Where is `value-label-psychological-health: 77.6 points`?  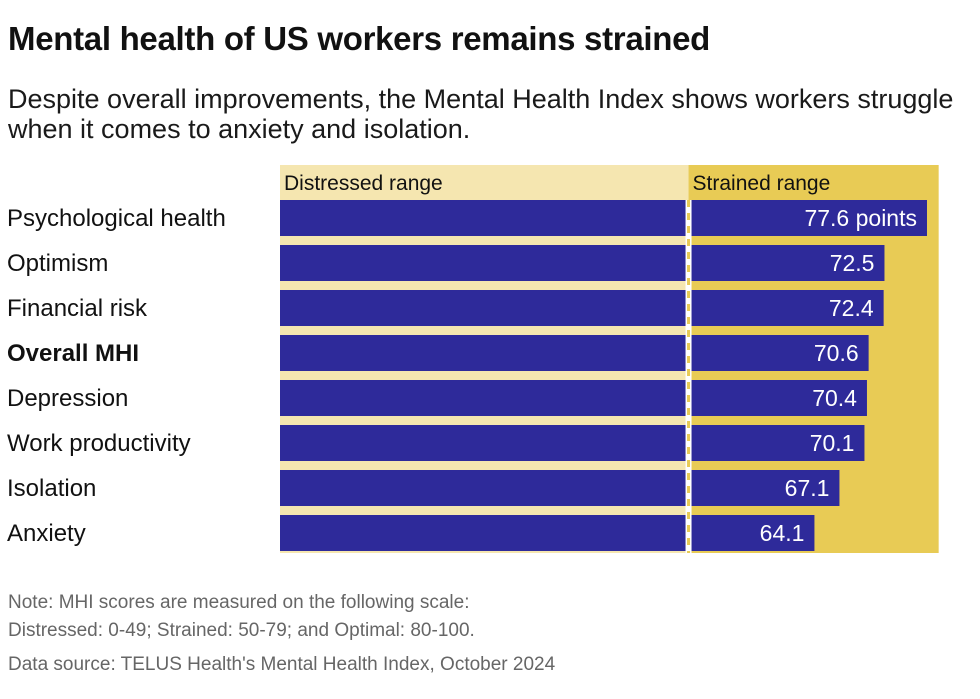
value-label-psychological-health: 77.6 points is located at coordinates (860, 218).